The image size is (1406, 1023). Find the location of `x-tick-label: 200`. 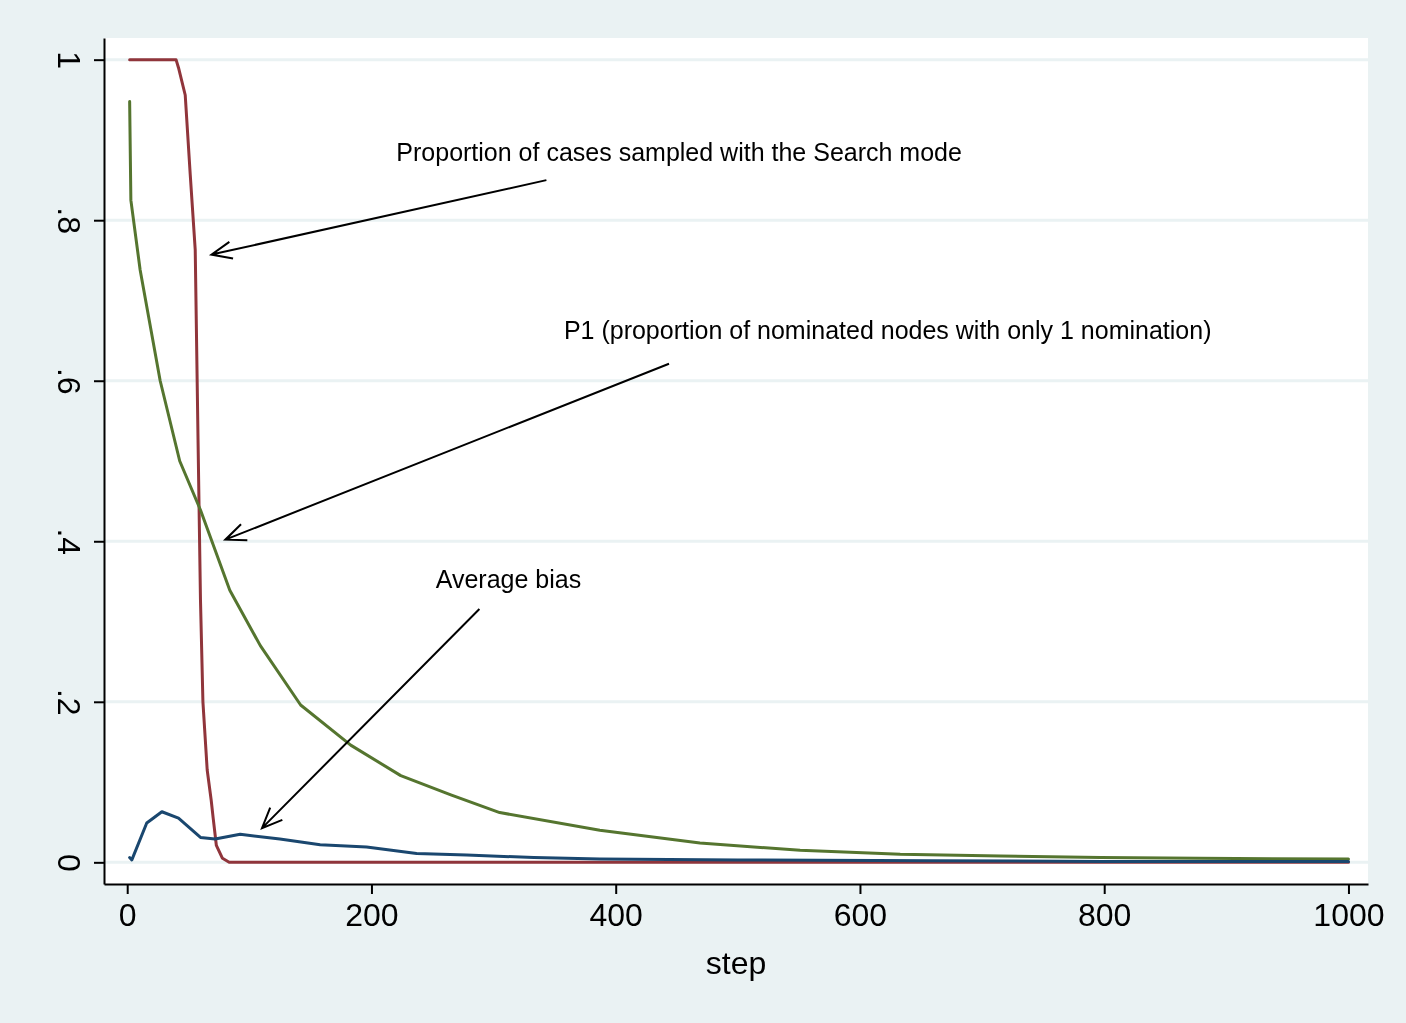

x-tick-label: 200 is located at coordinates (372, 914).